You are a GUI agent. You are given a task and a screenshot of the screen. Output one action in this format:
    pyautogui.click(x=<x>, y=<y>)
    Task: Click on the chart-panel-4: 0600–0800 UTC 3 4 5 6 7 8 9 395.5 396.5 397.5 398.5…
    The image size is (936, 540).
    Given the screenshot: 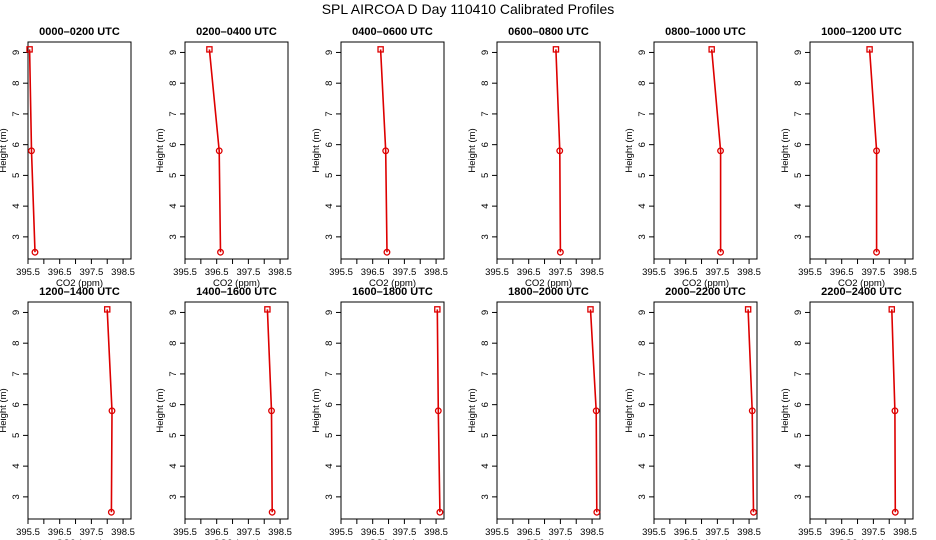 What is the action you would take?
    pyautogui.click(x=535, y=157)
    